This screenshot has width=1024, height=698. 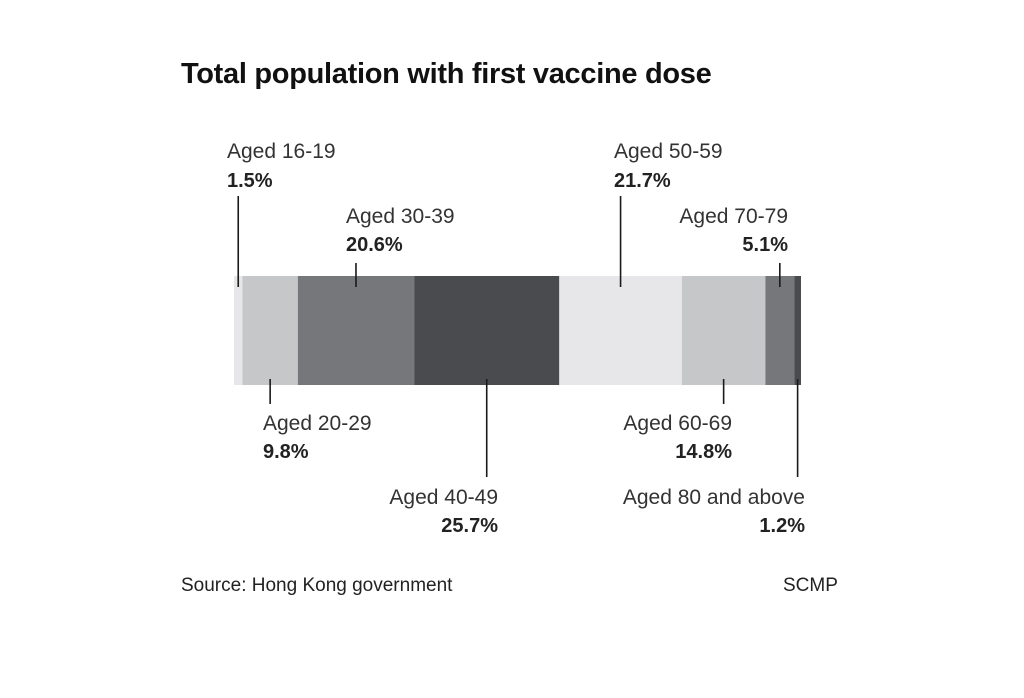 What do you see at coordinates (317, 423) in the screenshot?
I see `category-label-aged-20-29: Aged 20-29` at bounding box center [317, 423].